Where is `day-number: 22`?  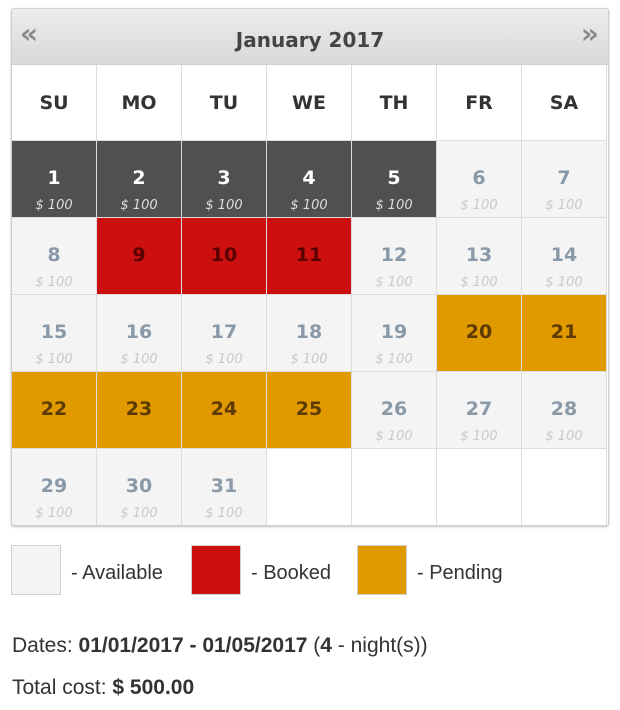 day-number: 22 is located at coordinates (54, 409).